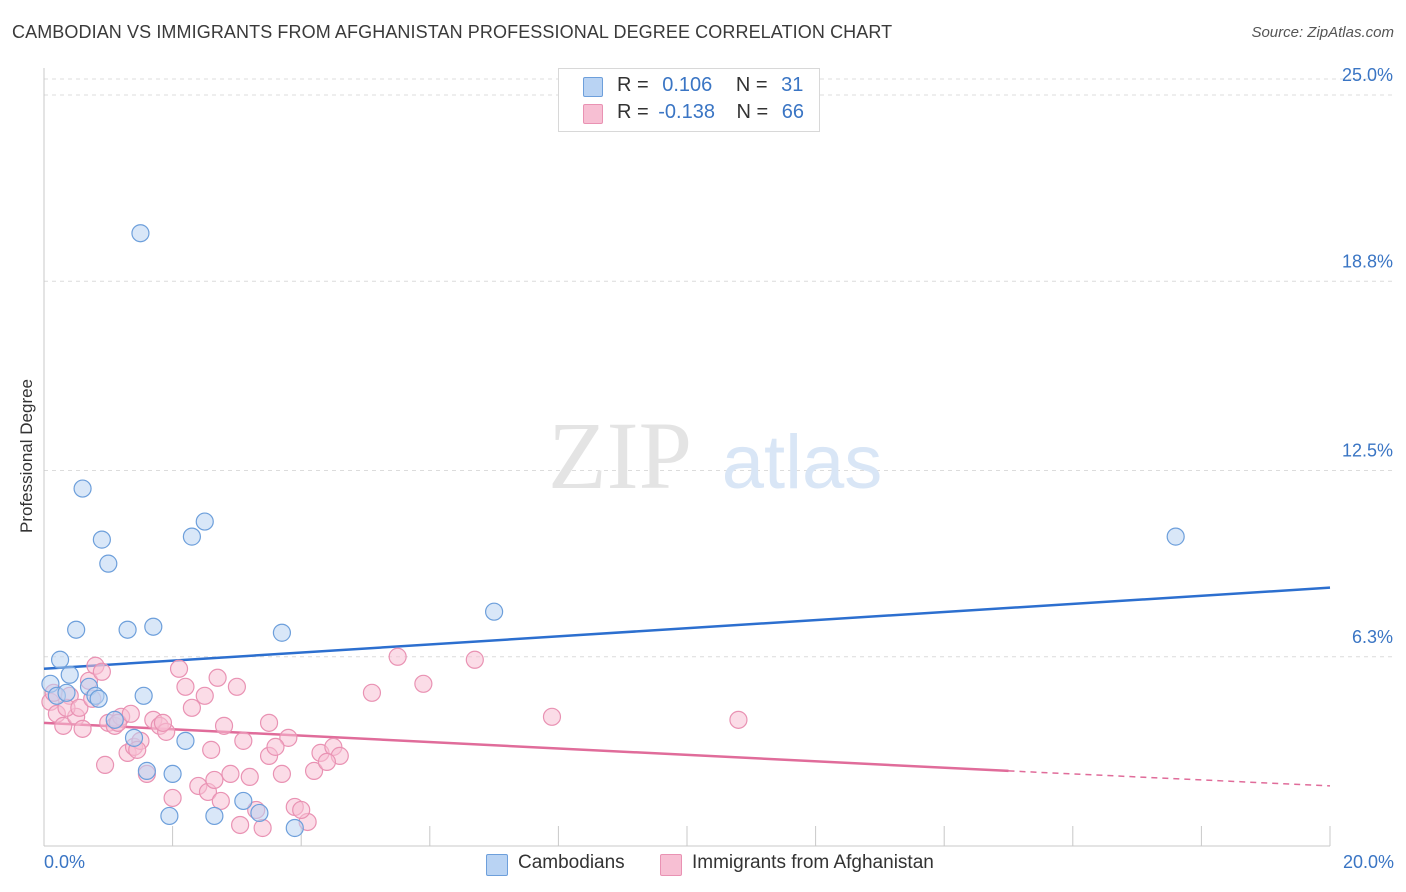 The image size is (1406, 892). What do you see at coordinates (793, 112) in the screenshot?
I see `legend-n-value-2: 66` at bounding box center [793, 112].